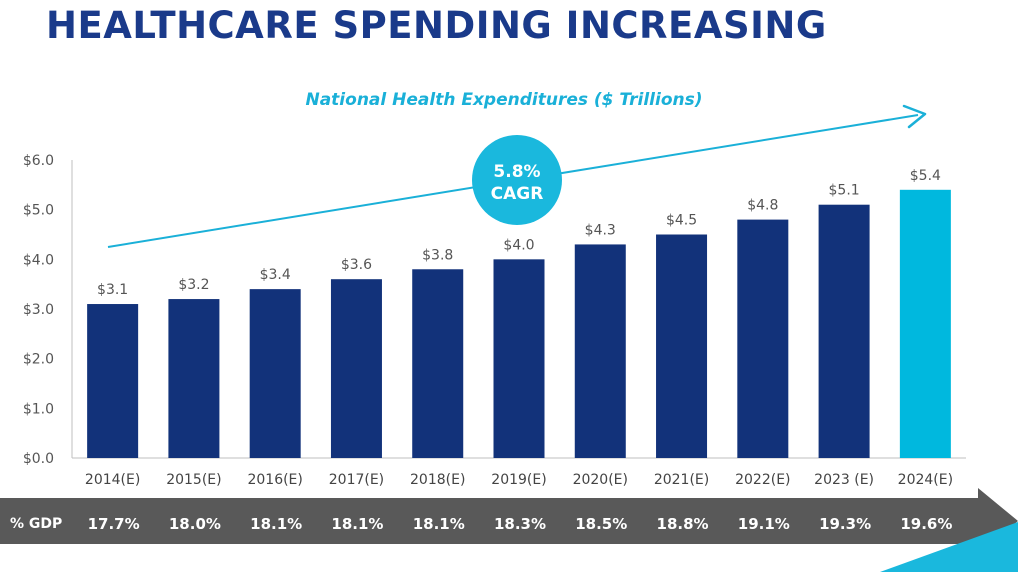  I want to click on cagr-label: CAGR, so click(517, 194).